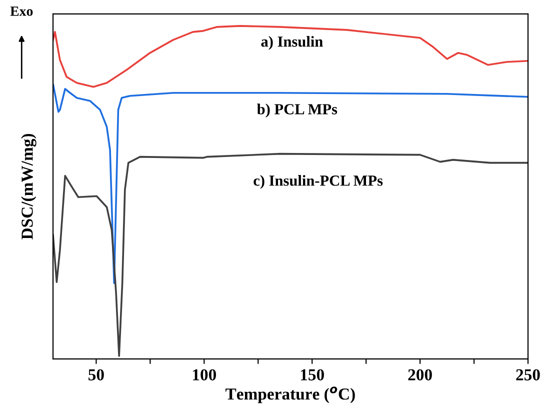 The image size is (541, 405). Describe the element at coordinates (312, 374) in the screenshot. I see `x-tick-label: 150` at that location.